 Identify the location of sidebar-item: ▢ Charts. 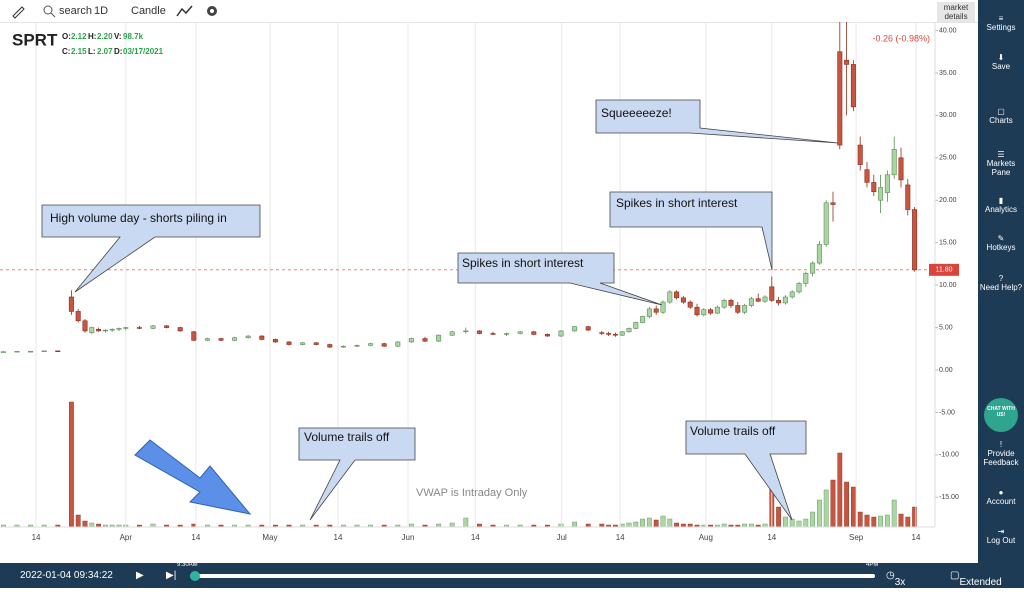
(1001, 116).